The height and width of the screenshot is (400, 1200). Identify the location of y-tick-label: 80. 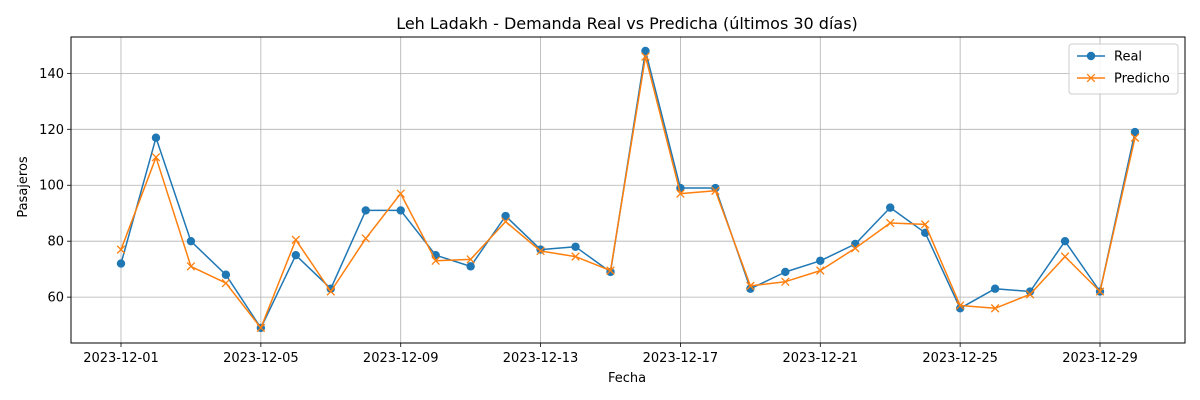
(55, 242).